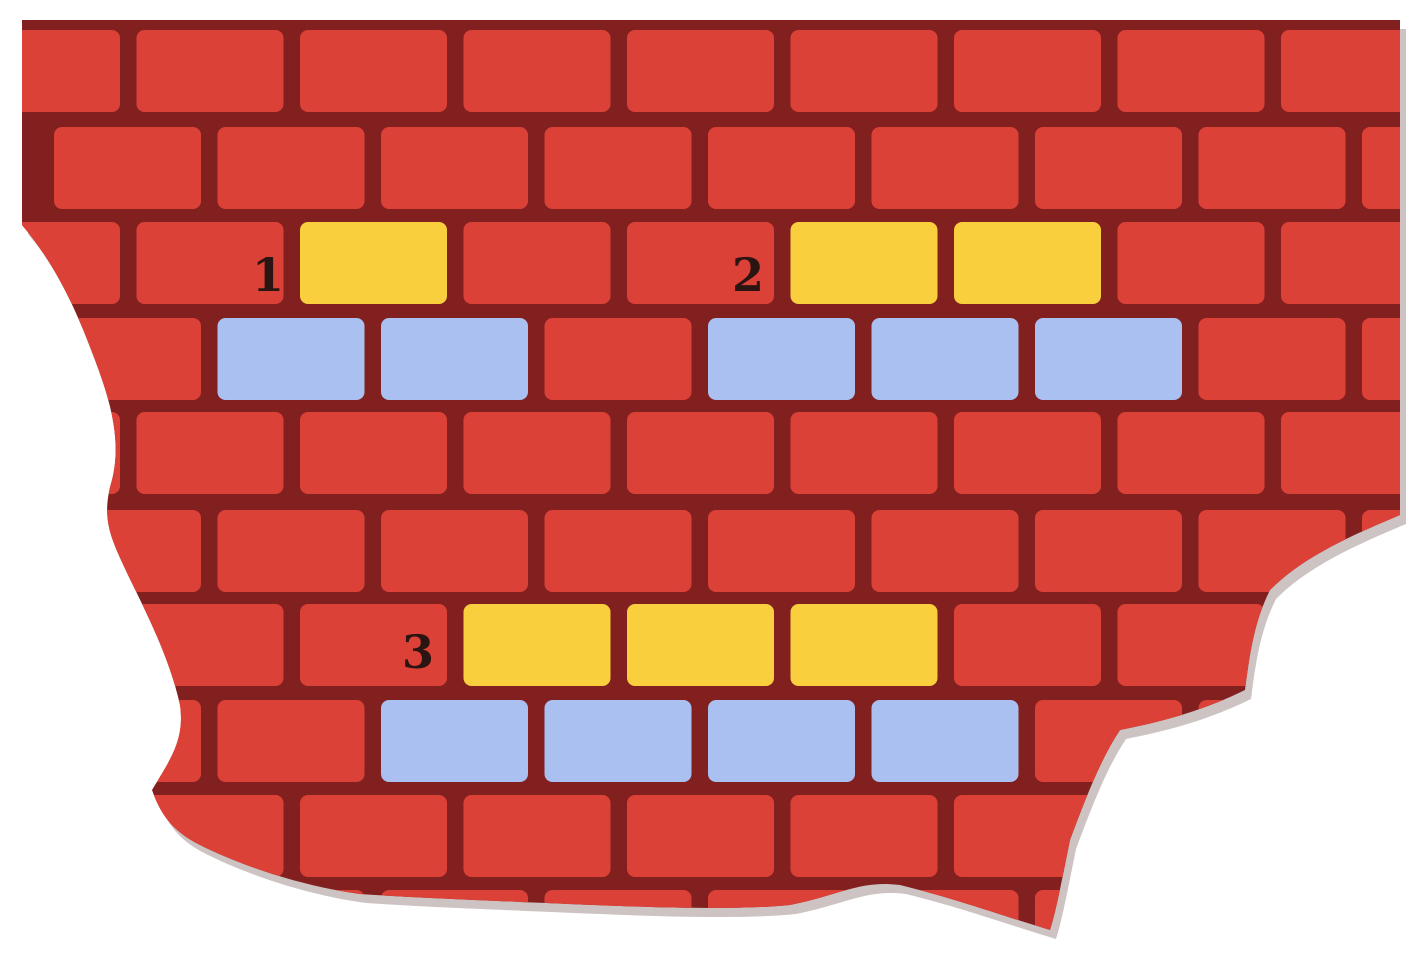 The image size is (1418, 962). I want to click on pattern-1-yellow-brick, so click(373, 263).